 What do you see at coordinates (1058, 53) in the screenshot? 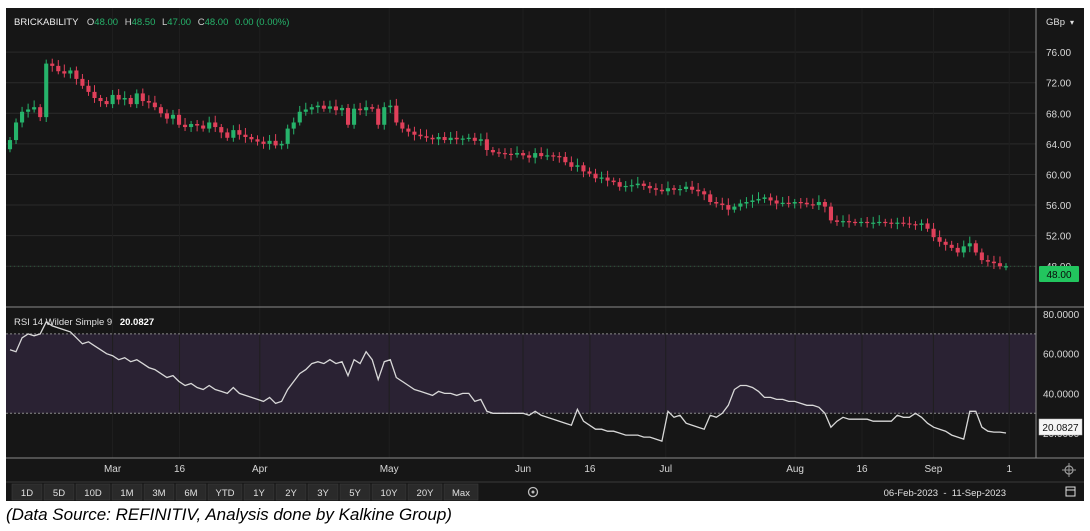
I see `price-tick-label: 76.00` at bounding box center [1058, 53].